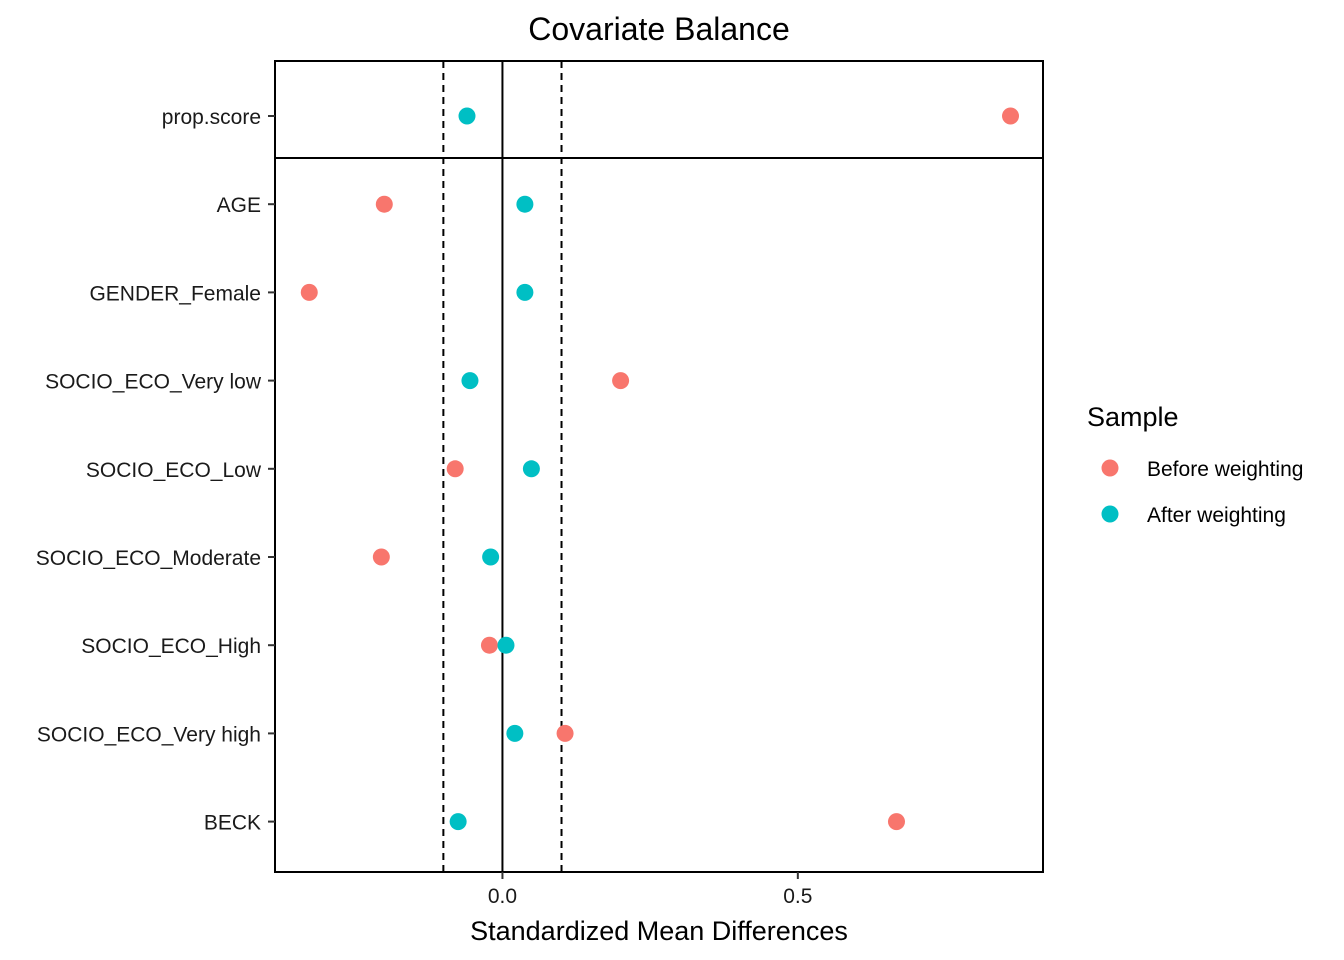 The width and height of the screenshot is (1344, 960). Describe the element at coordinates (1202, 492) in the screenshot. I see `legend-items: Before weighting After weighting` at that location.